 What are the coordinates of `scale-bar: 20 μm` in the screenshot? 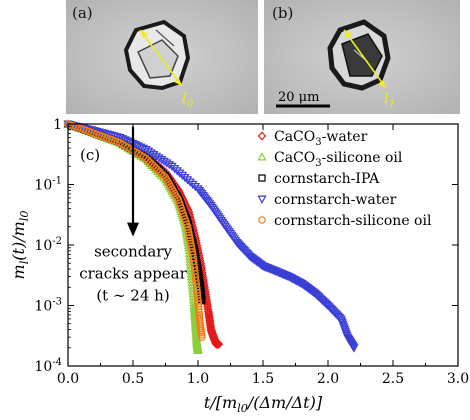 It's located at (303, 99).